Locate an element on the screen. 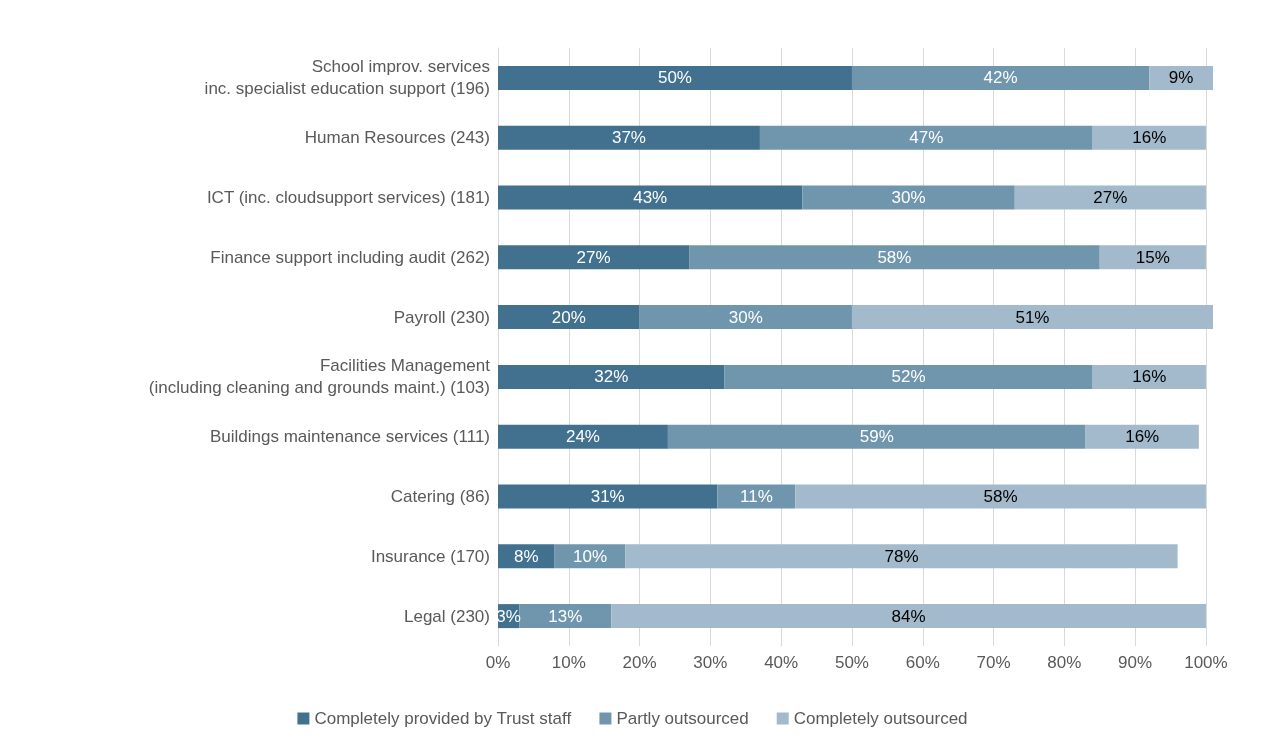 The width and height of the screenshot is (1265, 754). data-label: 15% is located at coordinates (1152, 257).